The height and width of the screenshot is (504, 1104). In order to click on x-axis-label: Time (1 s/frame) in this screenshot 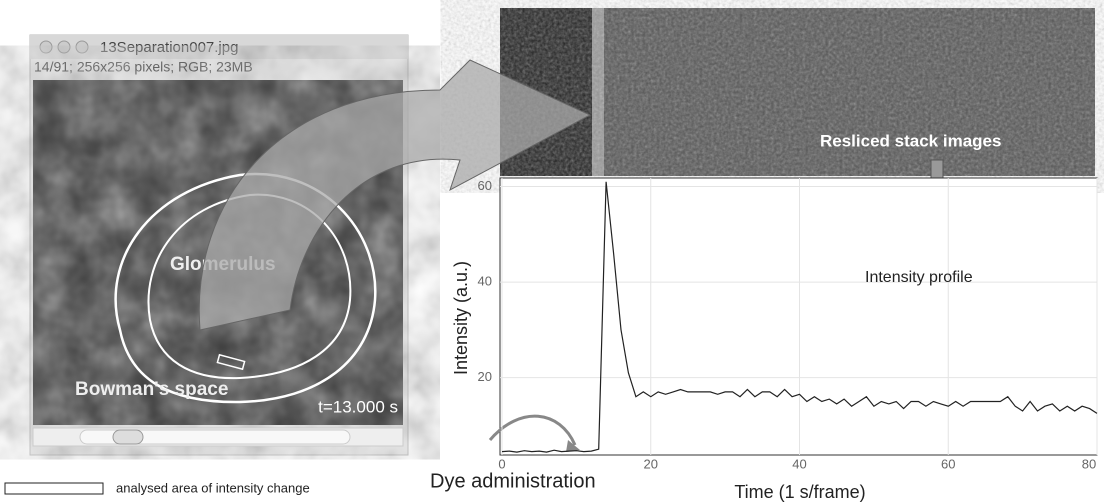, I will do `click(799, 492)`.